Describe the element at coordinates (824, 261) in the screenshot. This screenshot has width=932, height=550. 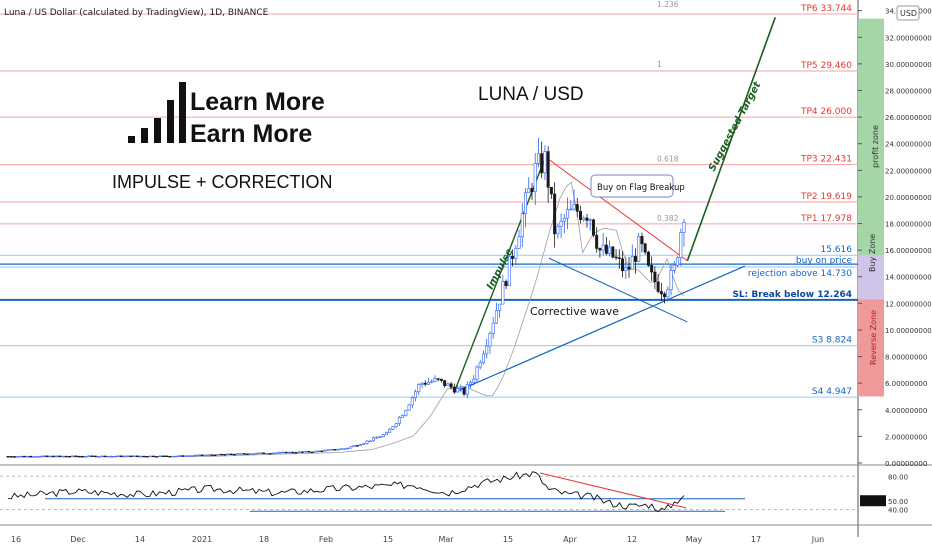
I see `level-label: buy on price` at that location.